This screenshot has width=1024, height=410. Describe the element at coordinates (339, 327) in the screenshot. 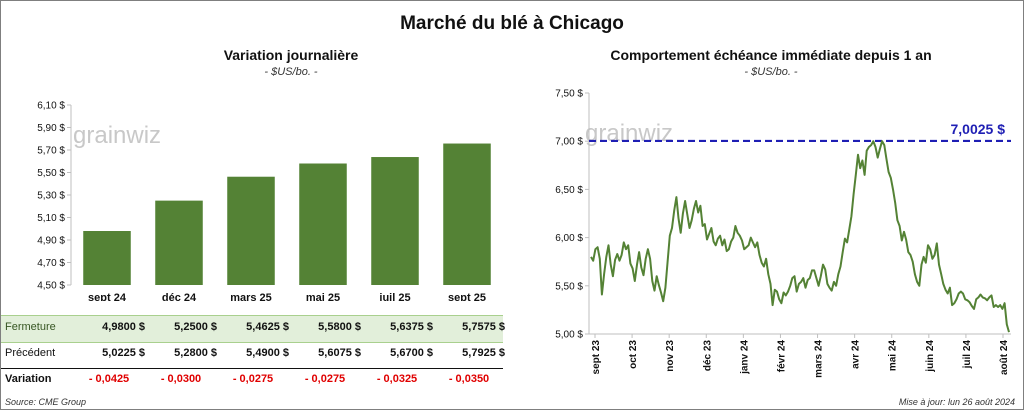

I see `table-cell: 5,5800 $` at that location.